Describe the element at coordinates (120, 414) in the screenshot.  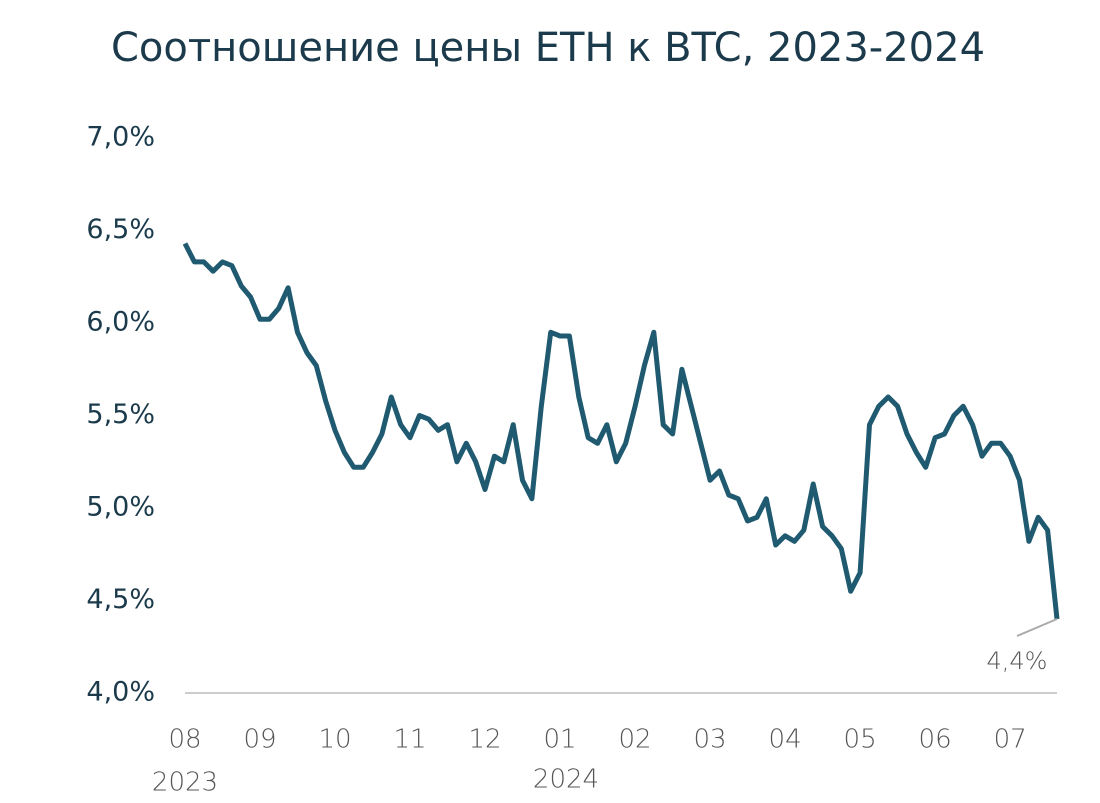
I see `y-tick-label: 5,5%` at that location.